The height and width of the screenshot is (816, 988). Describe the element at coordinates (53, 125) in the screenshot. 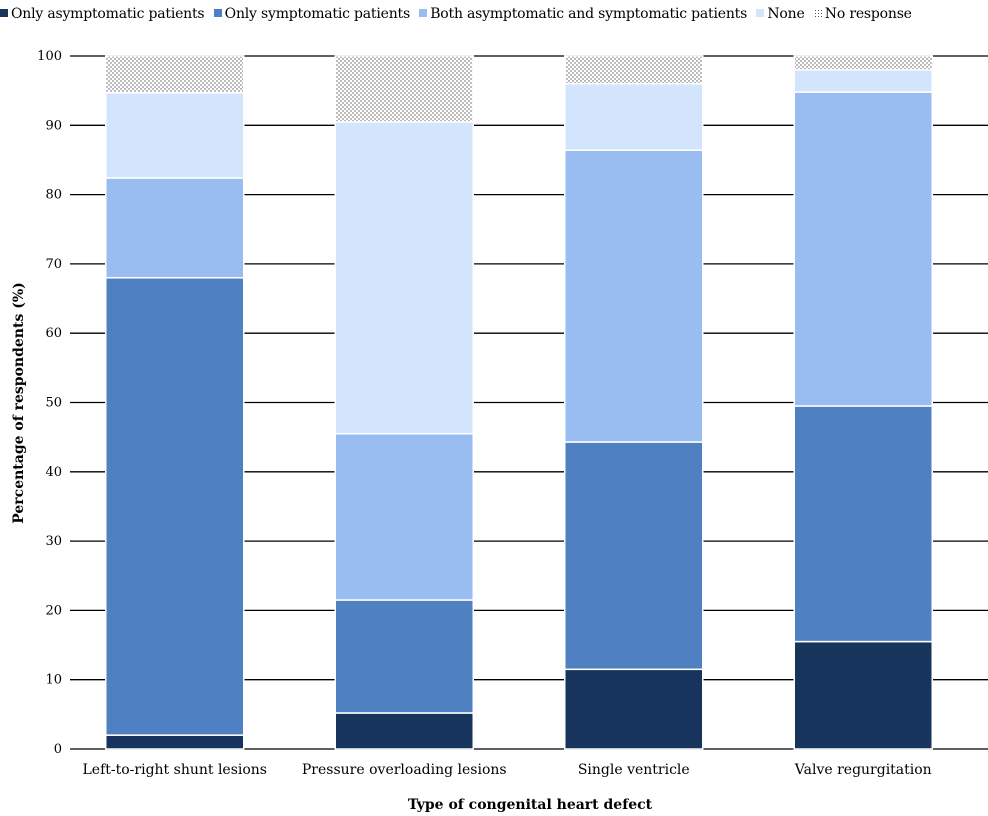

I see `y-tick-label: 90` at that location.